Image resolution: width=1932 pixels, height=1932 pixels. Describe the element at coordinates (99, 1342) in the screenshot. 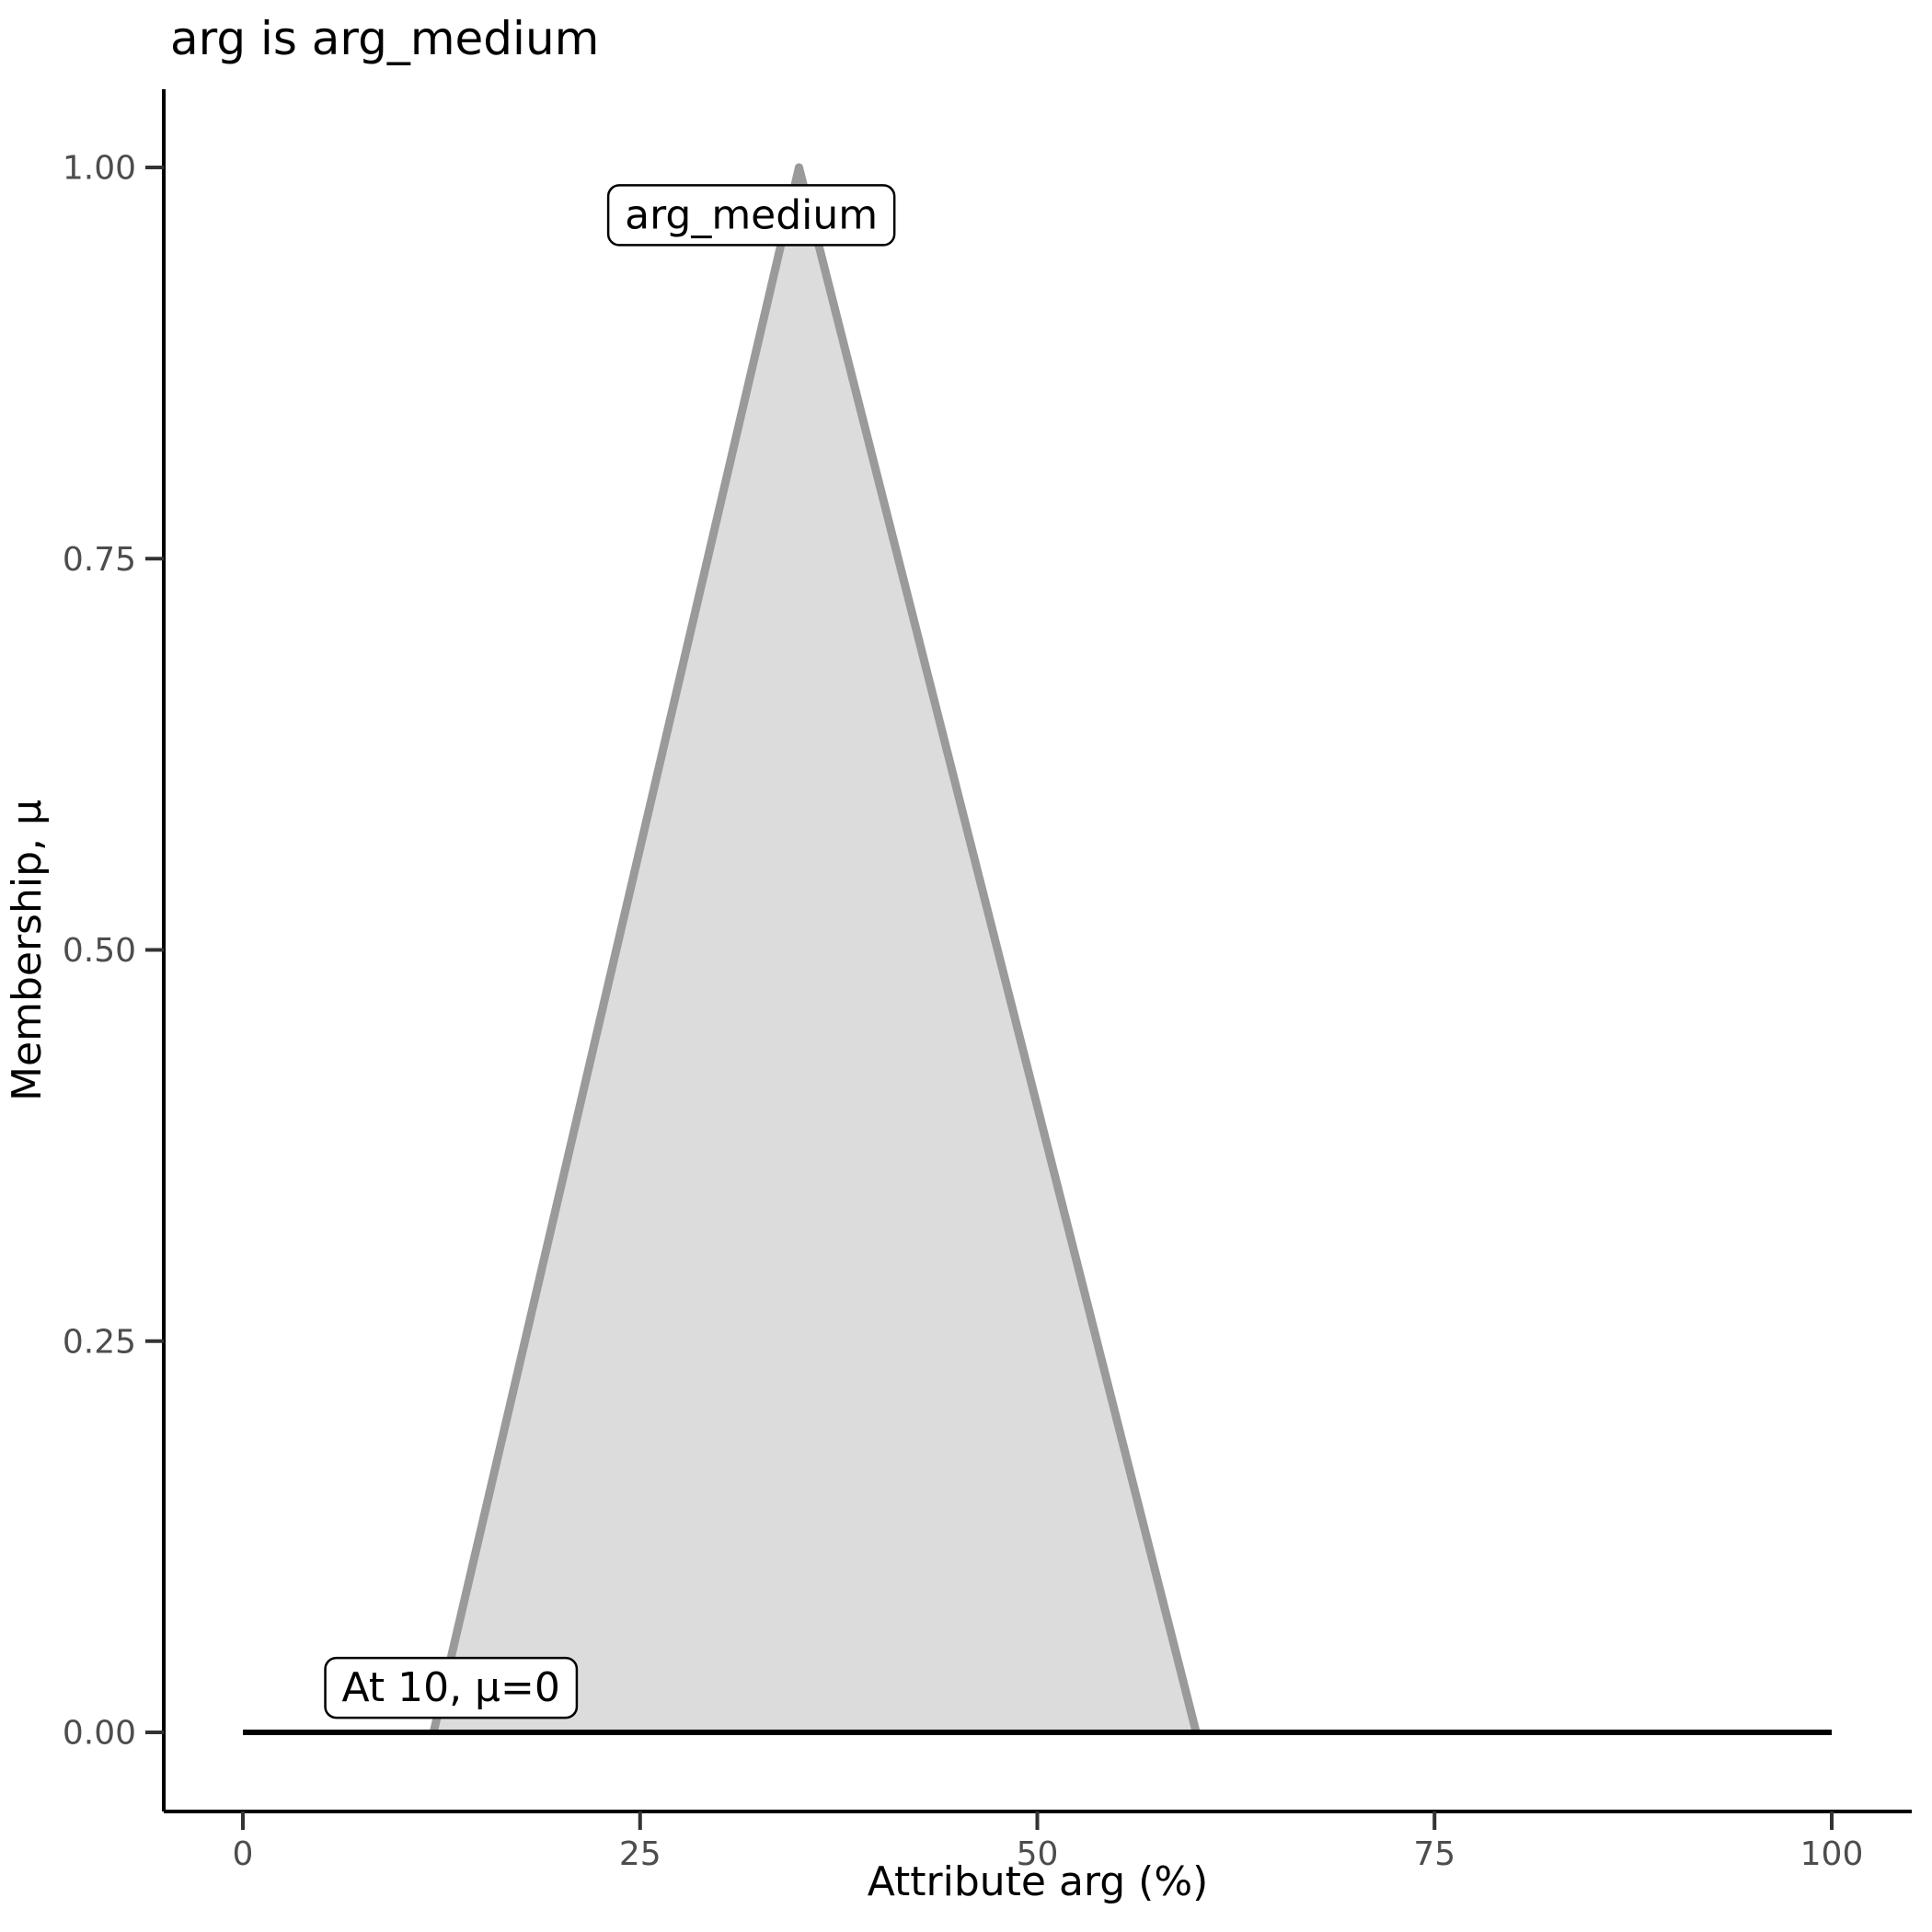

I see `y-tick-label: 0.25` at that location.